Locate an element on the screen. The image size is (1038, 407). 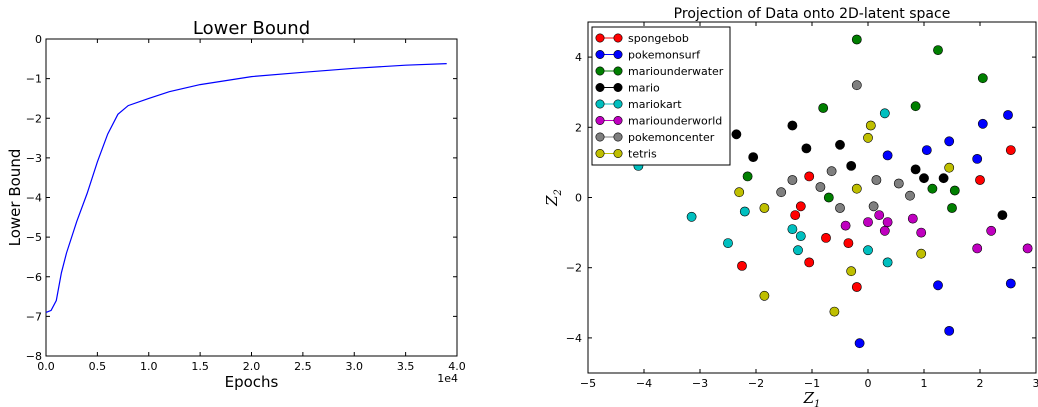
chart-title: Projection of Data onto 2D-latent space is located at coordinates (812, 14).